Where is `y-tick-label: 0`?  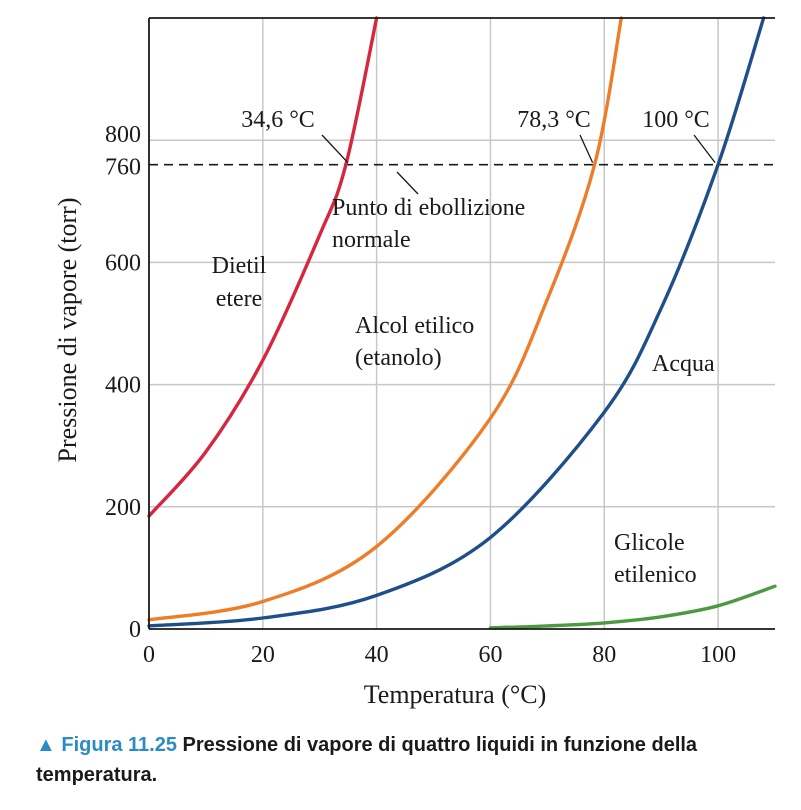 y-tick-label: 0 is located at coordinates (135, 630).